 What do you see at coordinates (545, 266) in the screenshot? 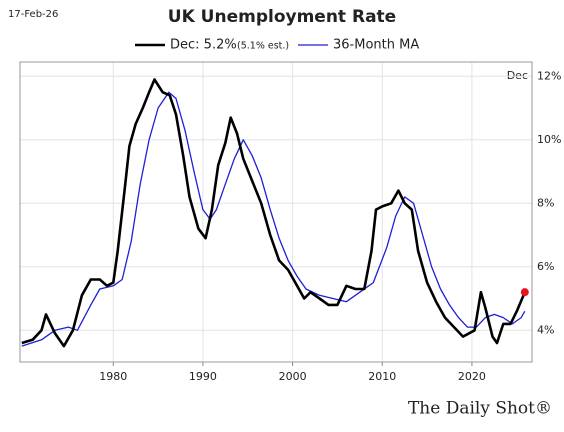
I see `y-tick-label: 6%` at bounding box center [545, 266].